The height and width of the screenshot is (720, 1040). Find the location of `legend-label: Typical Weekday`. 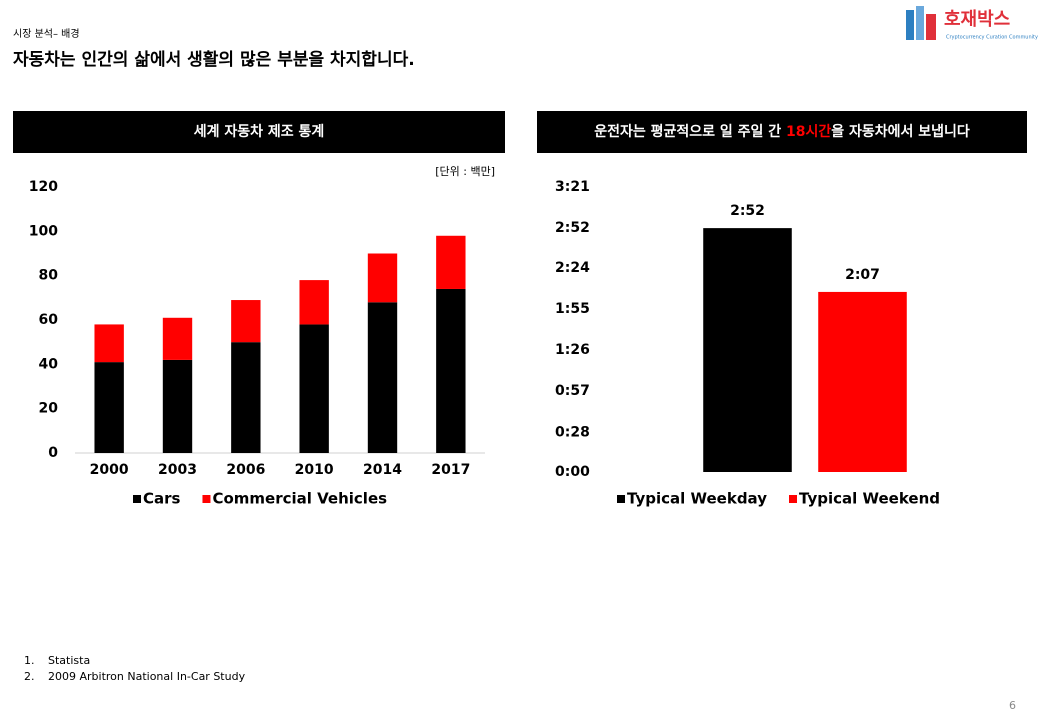

legend-label: Typical Weekday is located at coordinates (697, 499).